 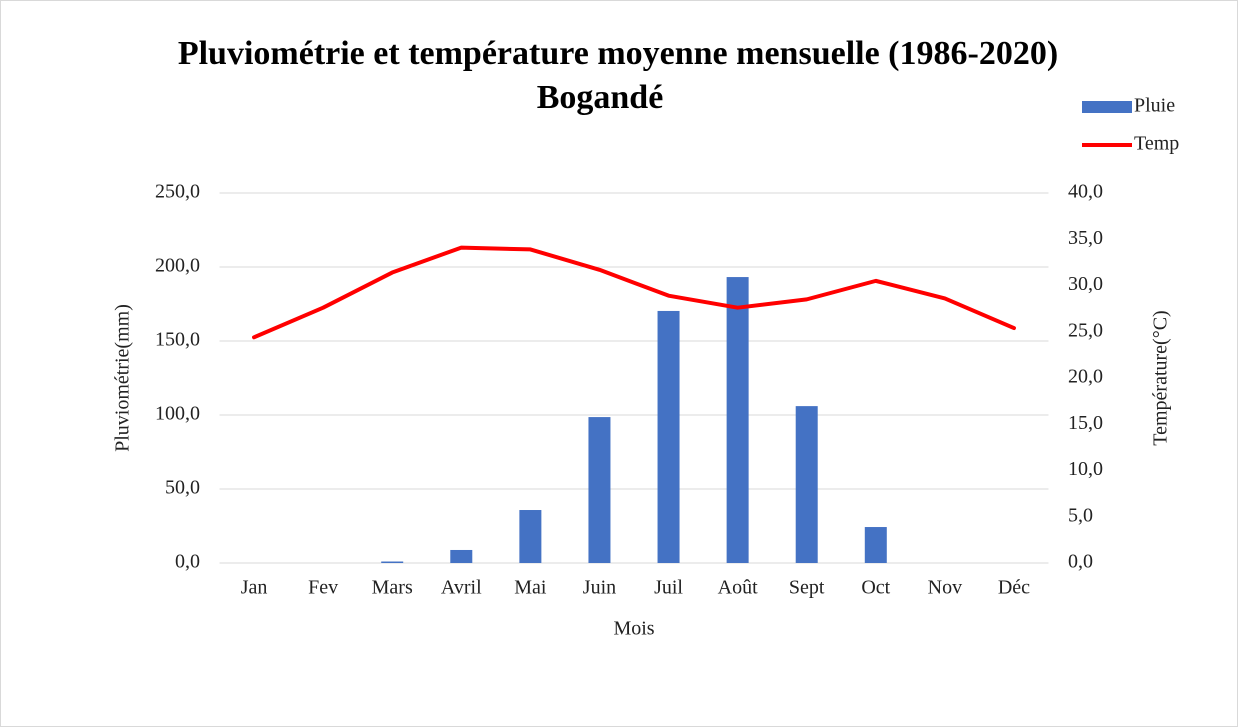 What do you see at coordinates (668, 588) in the screenshot?
I see `x-tick-label: Juil` at bounding box center [668, 588].